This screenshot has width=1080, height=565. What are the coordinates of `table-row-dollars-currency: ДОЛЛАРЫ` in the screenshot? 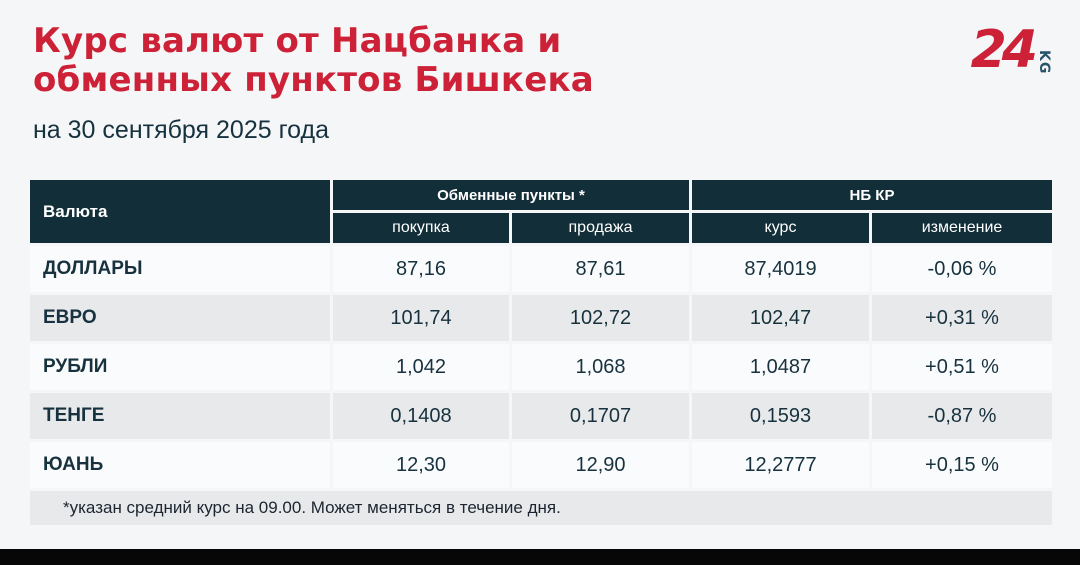 It's located at (180, 269).